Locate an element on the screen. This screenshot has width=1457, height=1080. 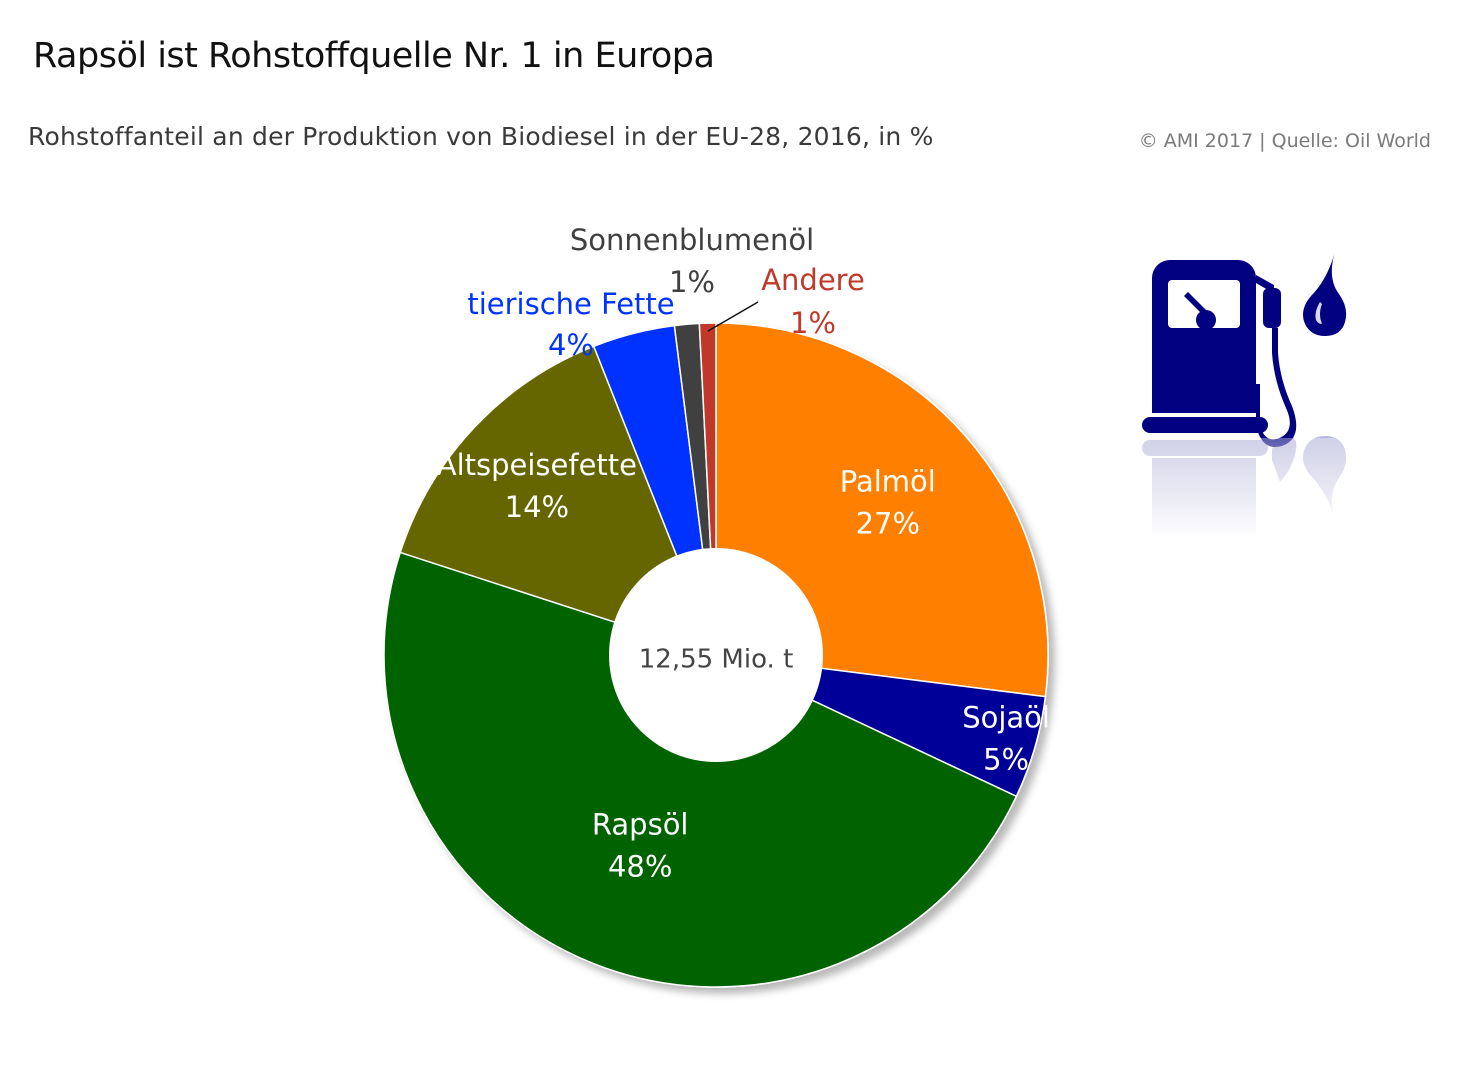
donut-hole is located at coordinates (716, 655).